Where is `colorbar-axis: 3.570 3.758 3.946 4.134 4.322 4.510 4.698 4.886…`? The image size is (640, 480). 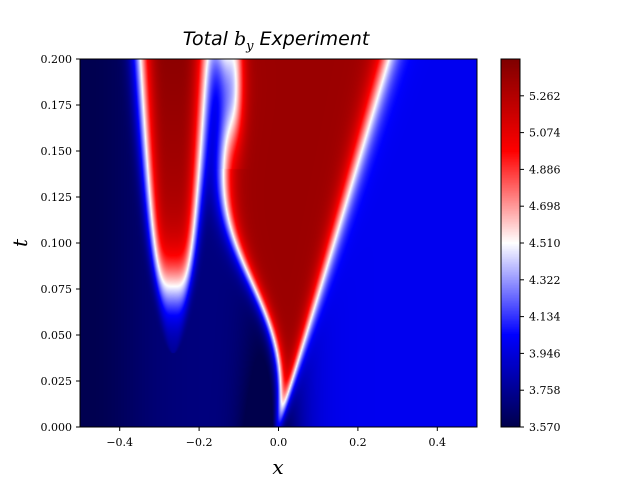 colorbar-axis: 3.570 3.758 3.946 4.134 4.322 4.510 4.698 4.886… is located at coordinates (540, 262).